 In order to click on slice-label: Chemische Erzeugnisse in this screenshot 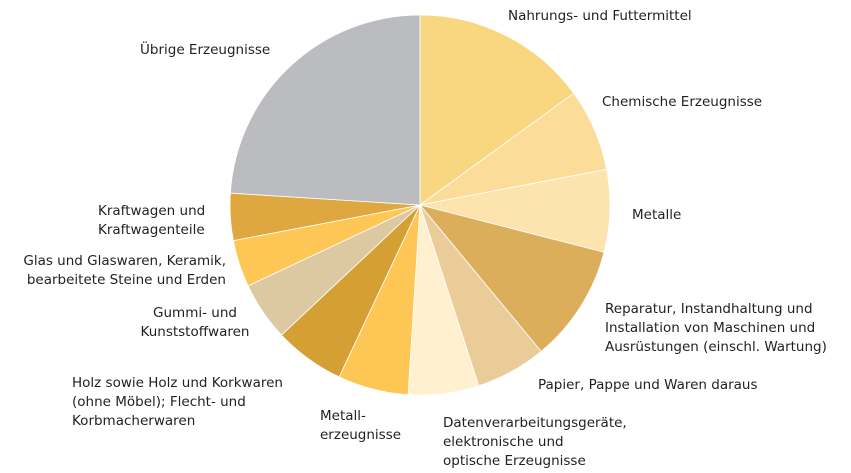, I will do `click(682, 102)`.